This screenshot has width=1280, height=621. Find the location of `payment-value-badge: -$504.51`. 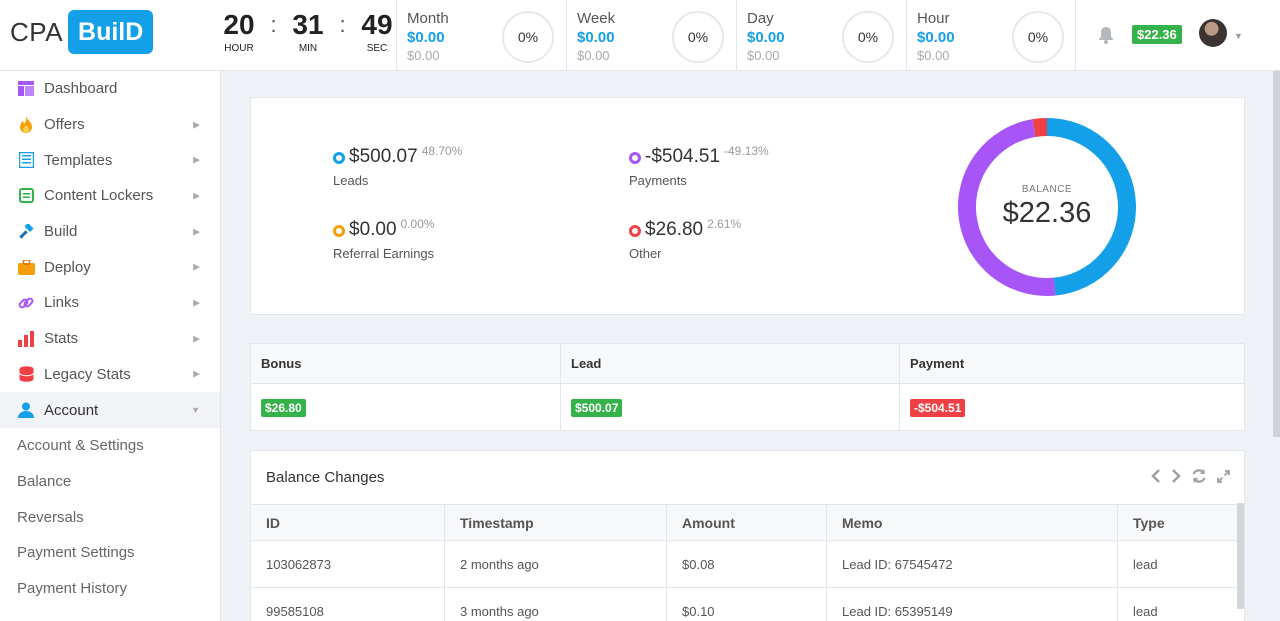

payment-value-badge: -$504.51 is located at coordinates (938, 408).